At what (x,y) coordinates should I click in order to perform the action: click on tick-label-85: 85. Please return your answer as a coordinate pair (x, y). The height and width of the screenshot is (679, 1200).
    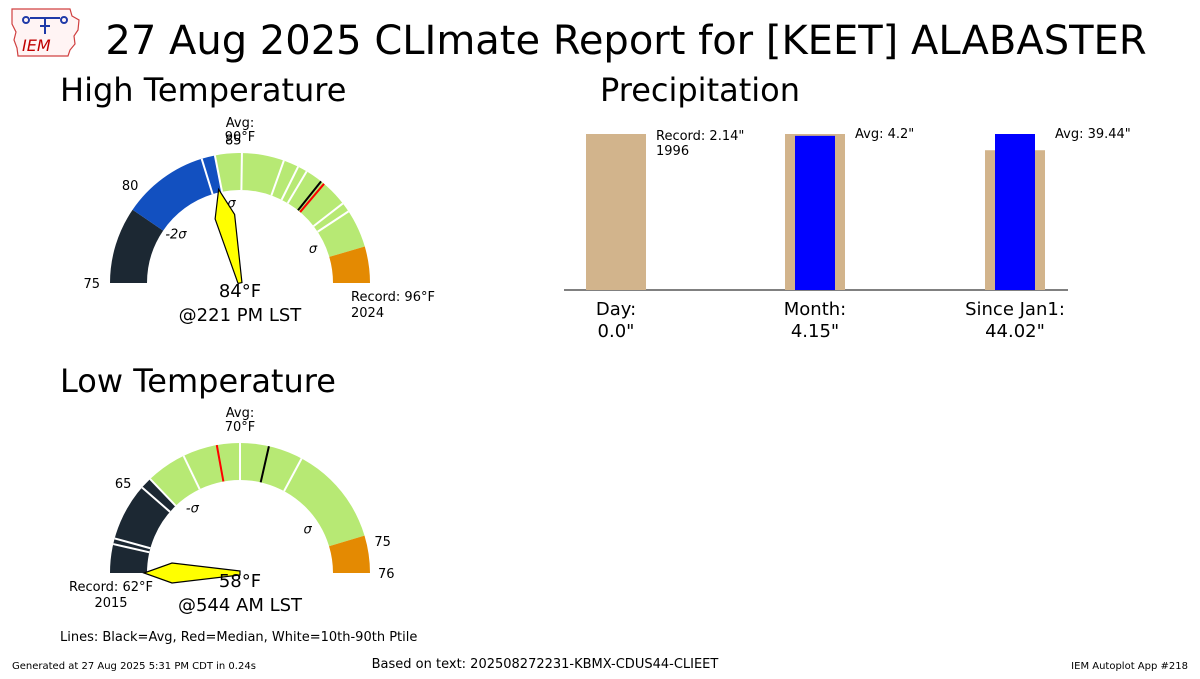
    Looking at the image, I should click on (233, 140).